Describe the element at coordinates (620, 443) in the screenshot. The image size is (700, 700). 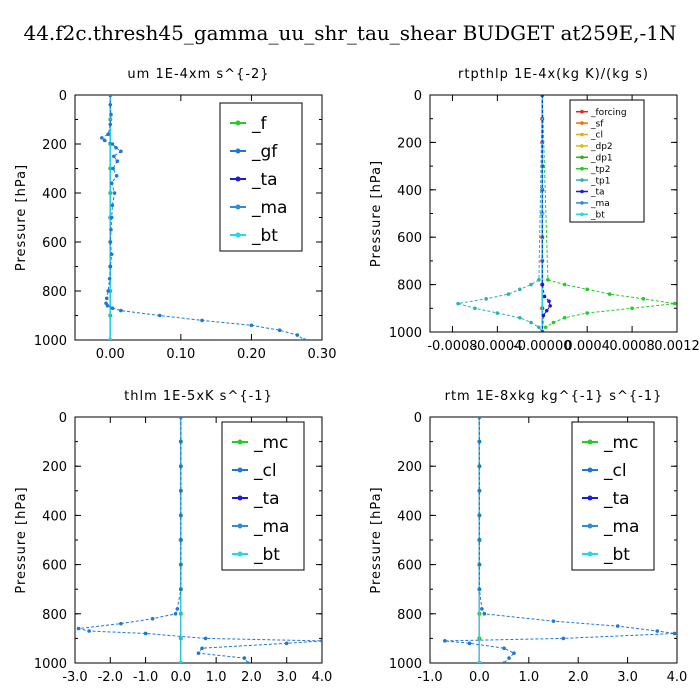
I see `legend-label: _mc` at that location.